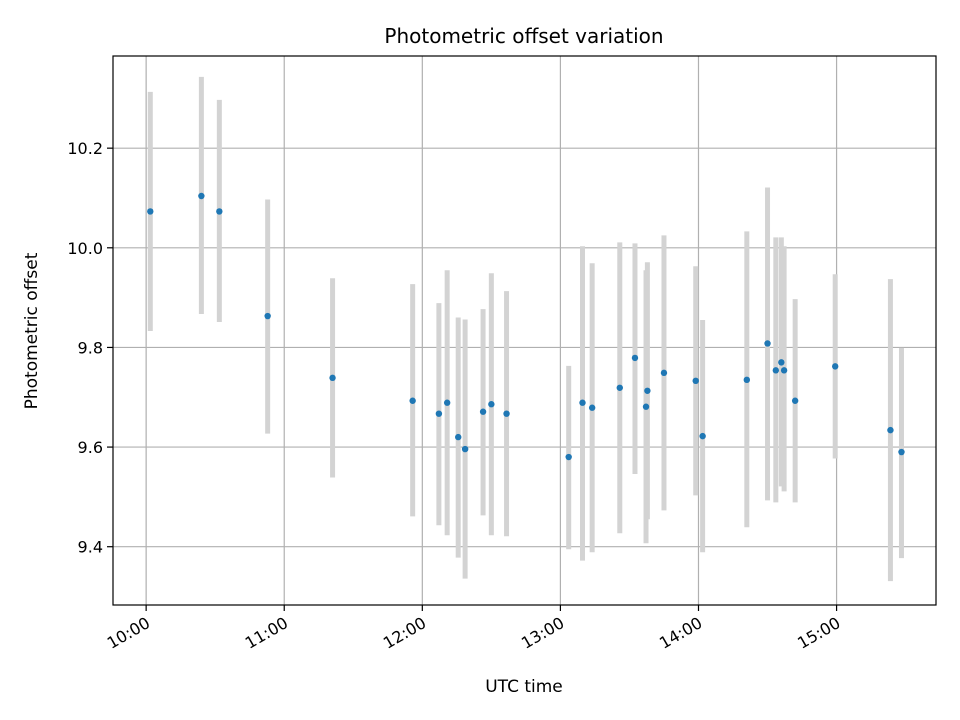 Image resolution: width=960 pixels, height=720 pixels. What do you see at coordinates (90, 447) in the screenshot?
I see `y-tick-label: 9.6` at bounding box center [90, 447].